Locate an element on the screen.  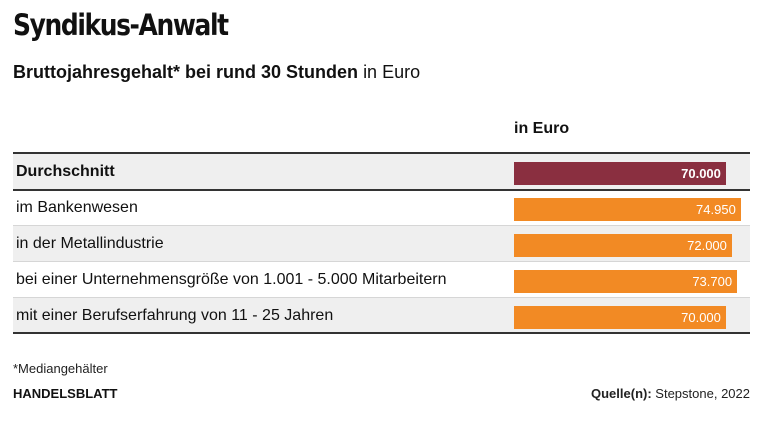
table-row: Durchschnitt 70.000 is located at coordinates (381, 172).